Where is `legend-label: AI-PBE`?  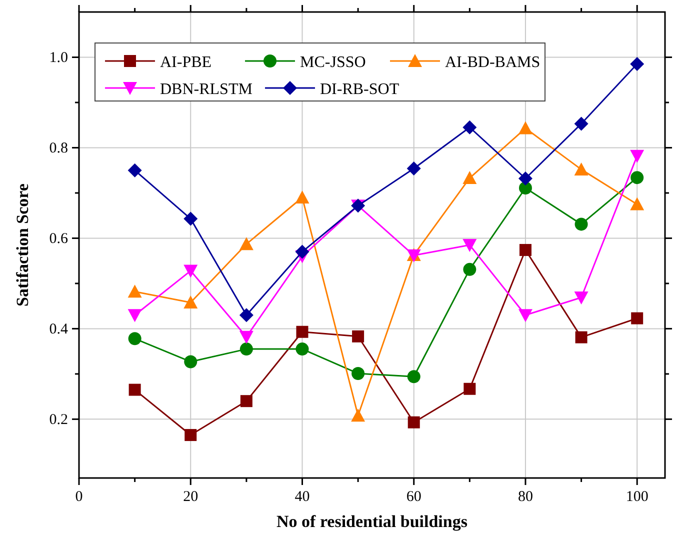 legend-label: AI-PBE is located at coordinates (186, 62).